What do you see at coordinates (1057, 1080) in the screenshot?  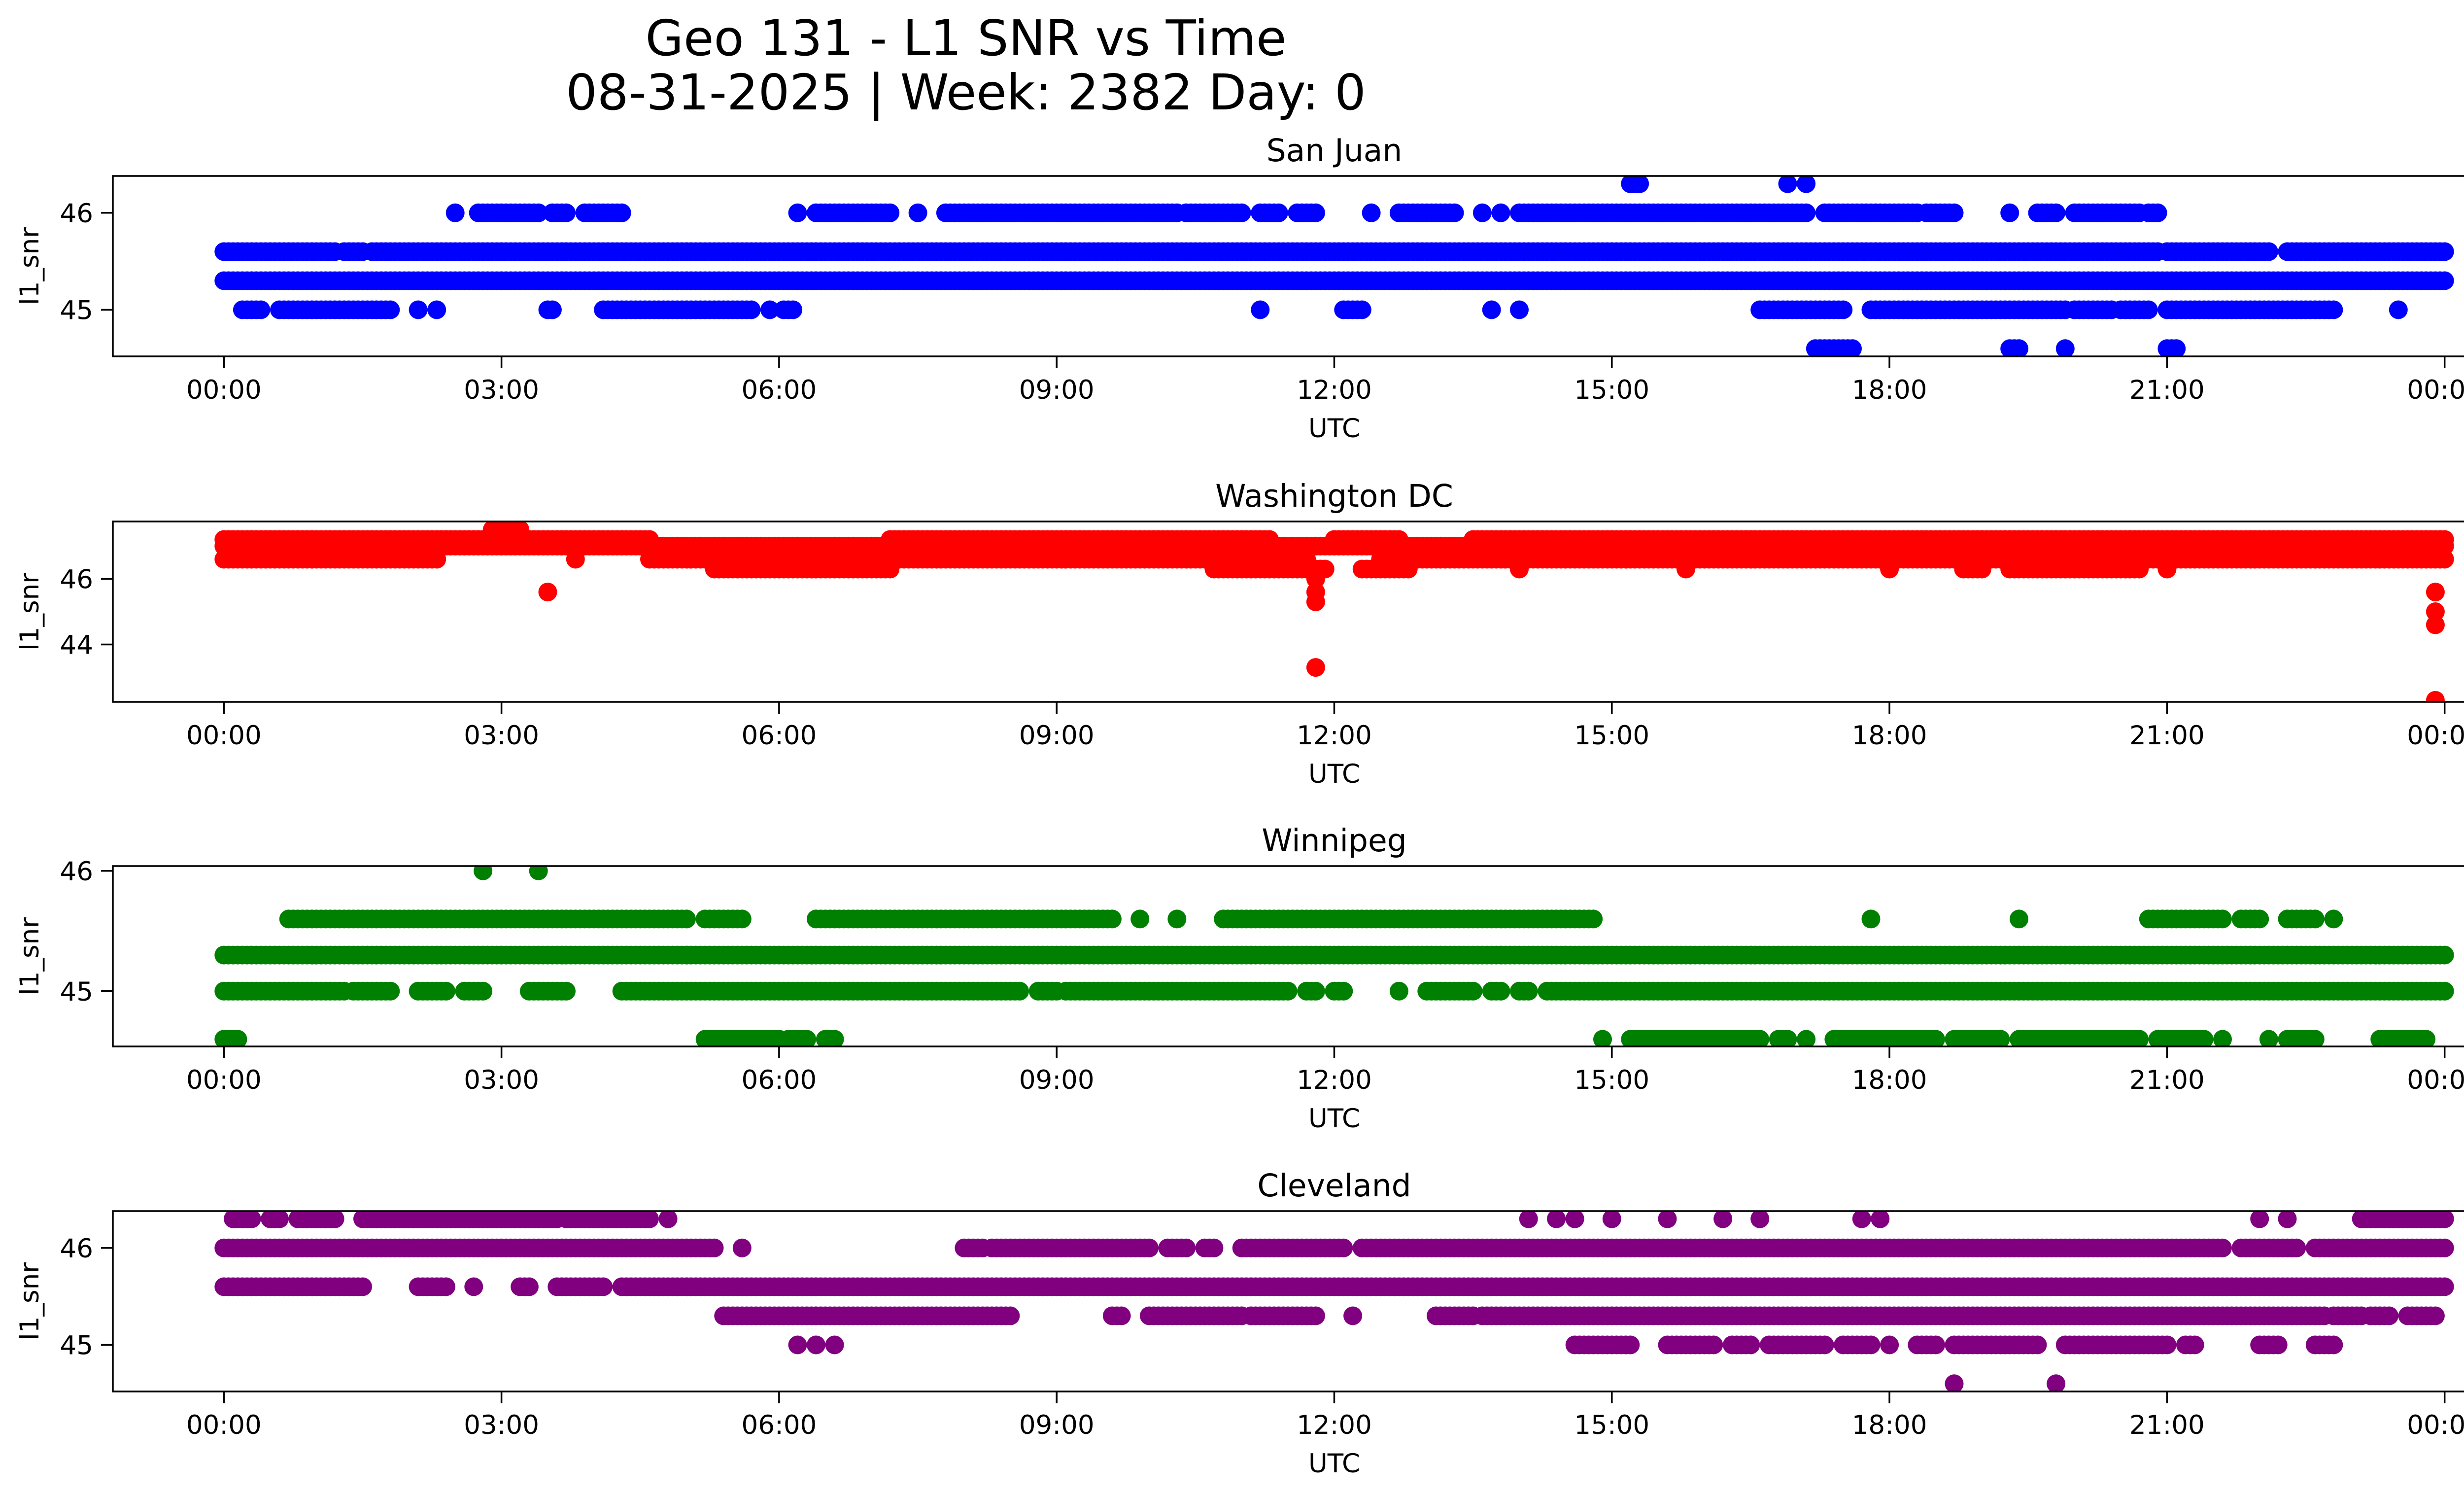 I see `x-tick-label: 09:00` at bounding box center [1057, 1080].